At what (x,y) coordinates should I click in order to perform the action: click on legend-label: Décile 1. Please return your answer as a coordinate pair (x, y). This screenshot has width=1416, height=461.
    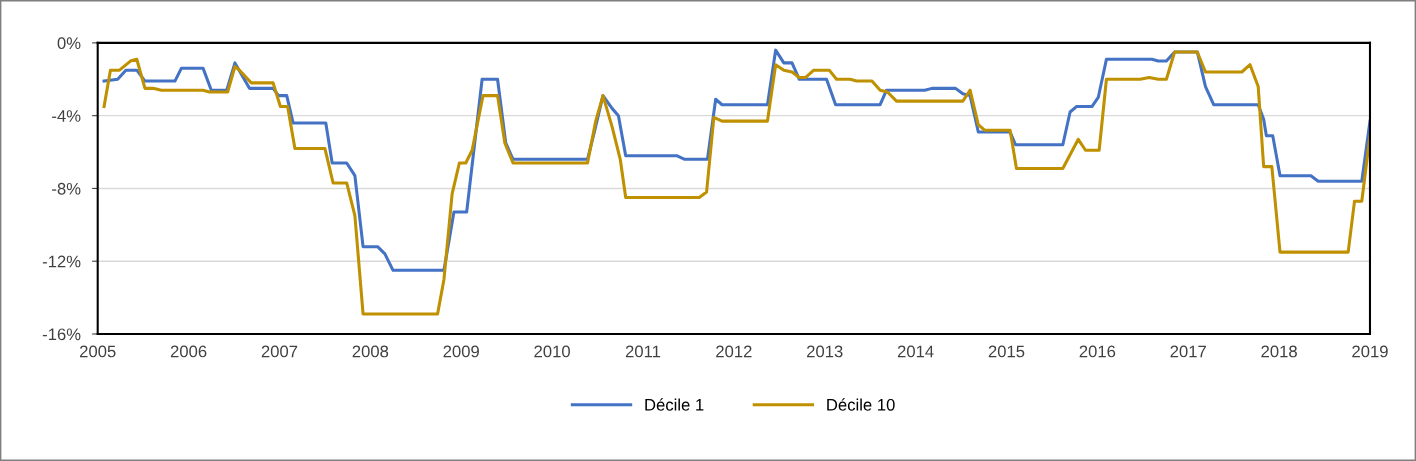
    Looking at the image, I should click on (674, 404).